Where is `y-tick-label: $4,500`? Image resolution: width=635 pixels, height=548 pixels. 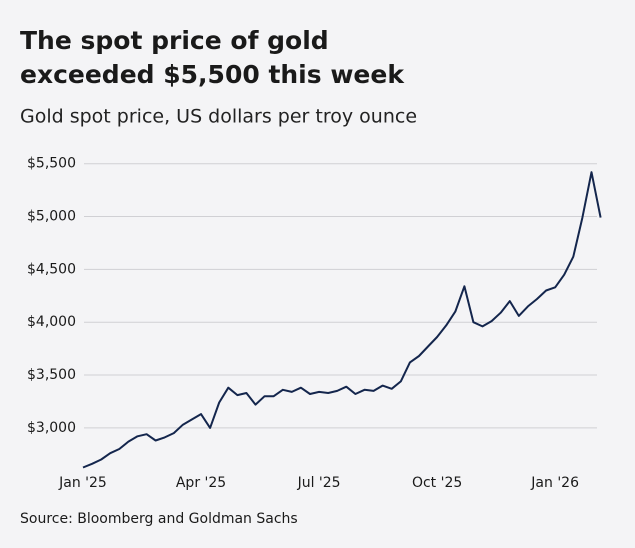
y-tick-label: $4,500 is located at coordinates (51, 269).